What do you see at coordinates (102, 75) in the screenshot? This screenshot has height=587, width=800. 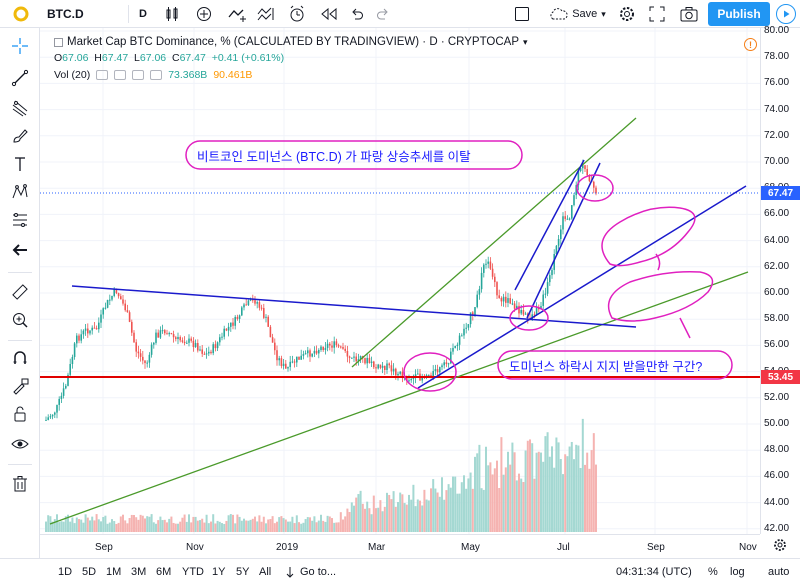 I see `visibility-icon` at bounding box center [102, 75].